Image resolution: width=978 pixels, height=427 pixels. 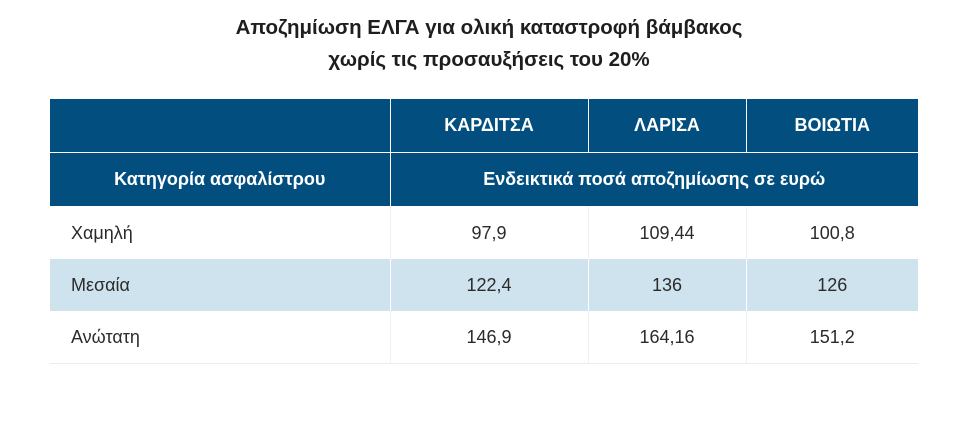 What do you see at coordinates (666, 285) in the screenshot?
I see `cell-value: 136` at bounding box center [666, 285].